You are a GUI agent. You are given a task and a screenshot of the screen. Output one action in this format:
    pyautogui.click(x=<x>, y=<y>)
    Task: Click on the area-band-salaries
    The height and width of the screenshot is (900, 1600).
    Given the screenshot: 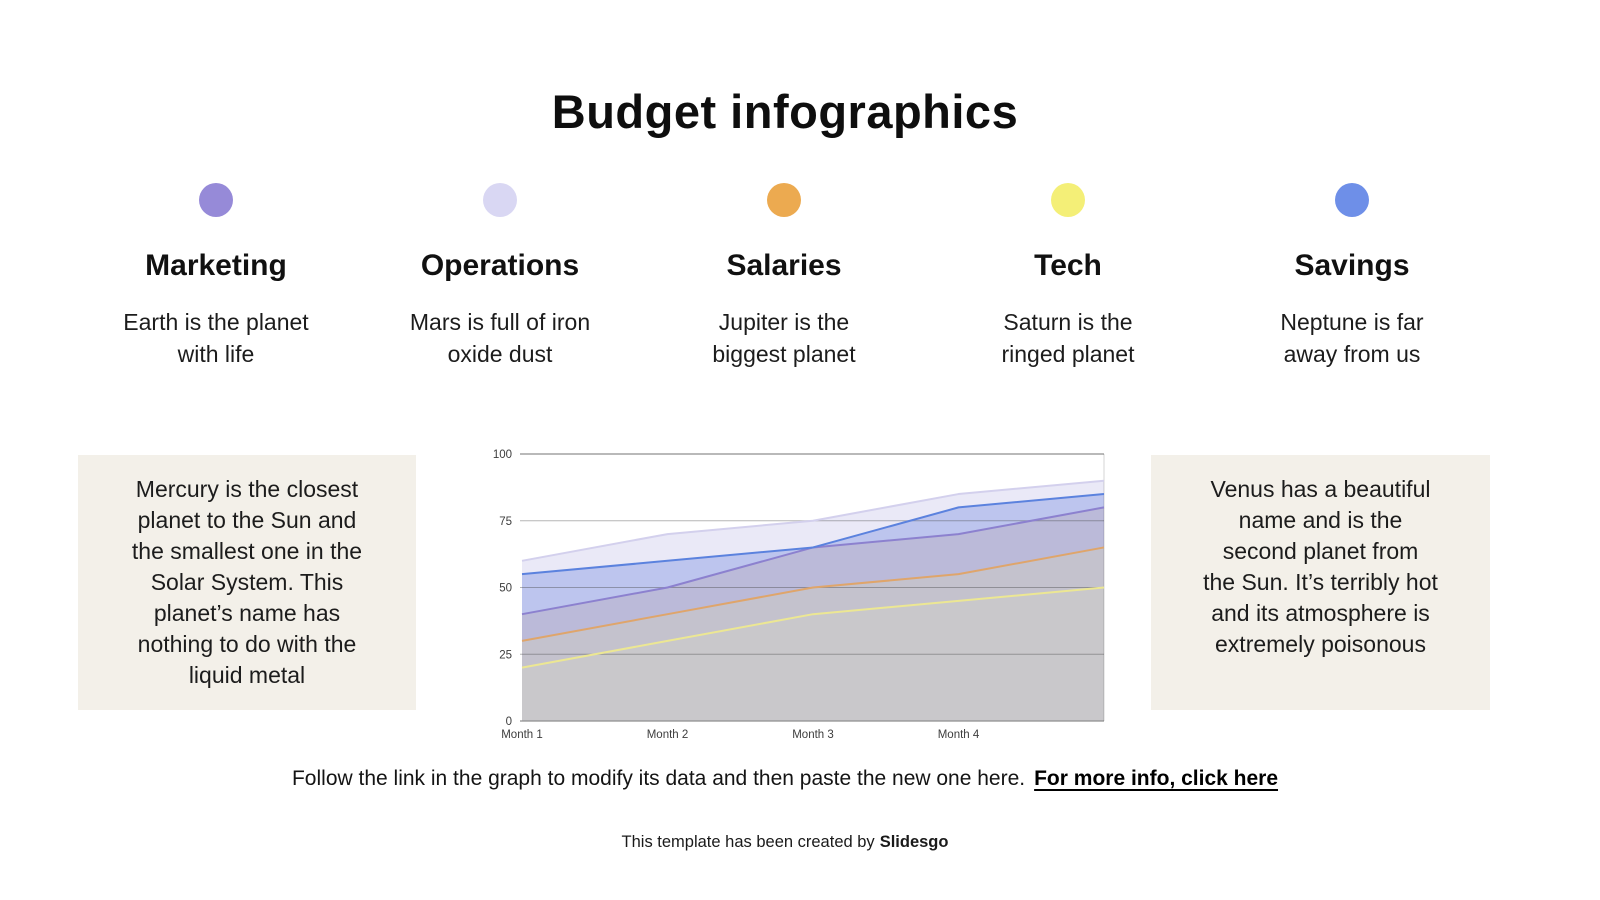 What is the action you would take?
    pyautogui.click(x=813, y=607)
    